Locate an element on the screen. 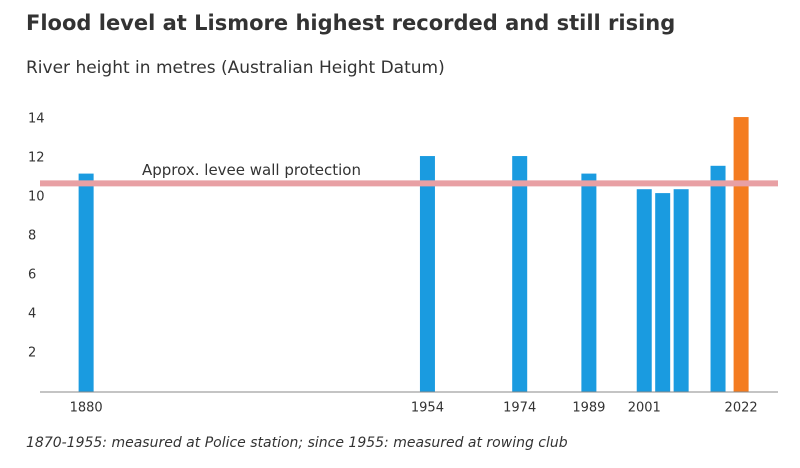  y-tick-label: 10 is located at coordinates (36, 197).